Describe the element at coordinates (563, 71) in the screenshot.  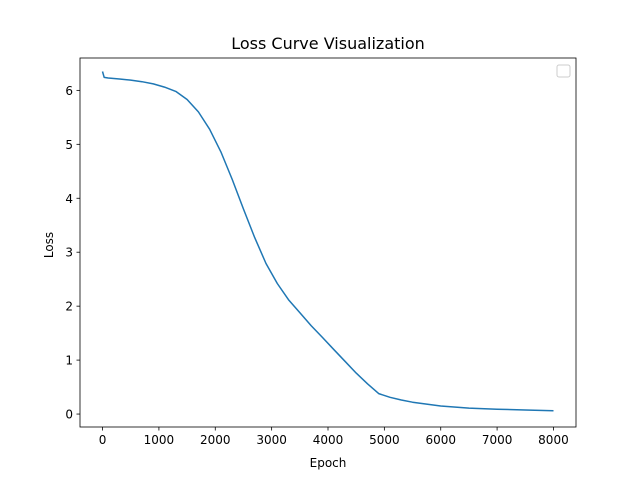
I see `legend-box` at that location.